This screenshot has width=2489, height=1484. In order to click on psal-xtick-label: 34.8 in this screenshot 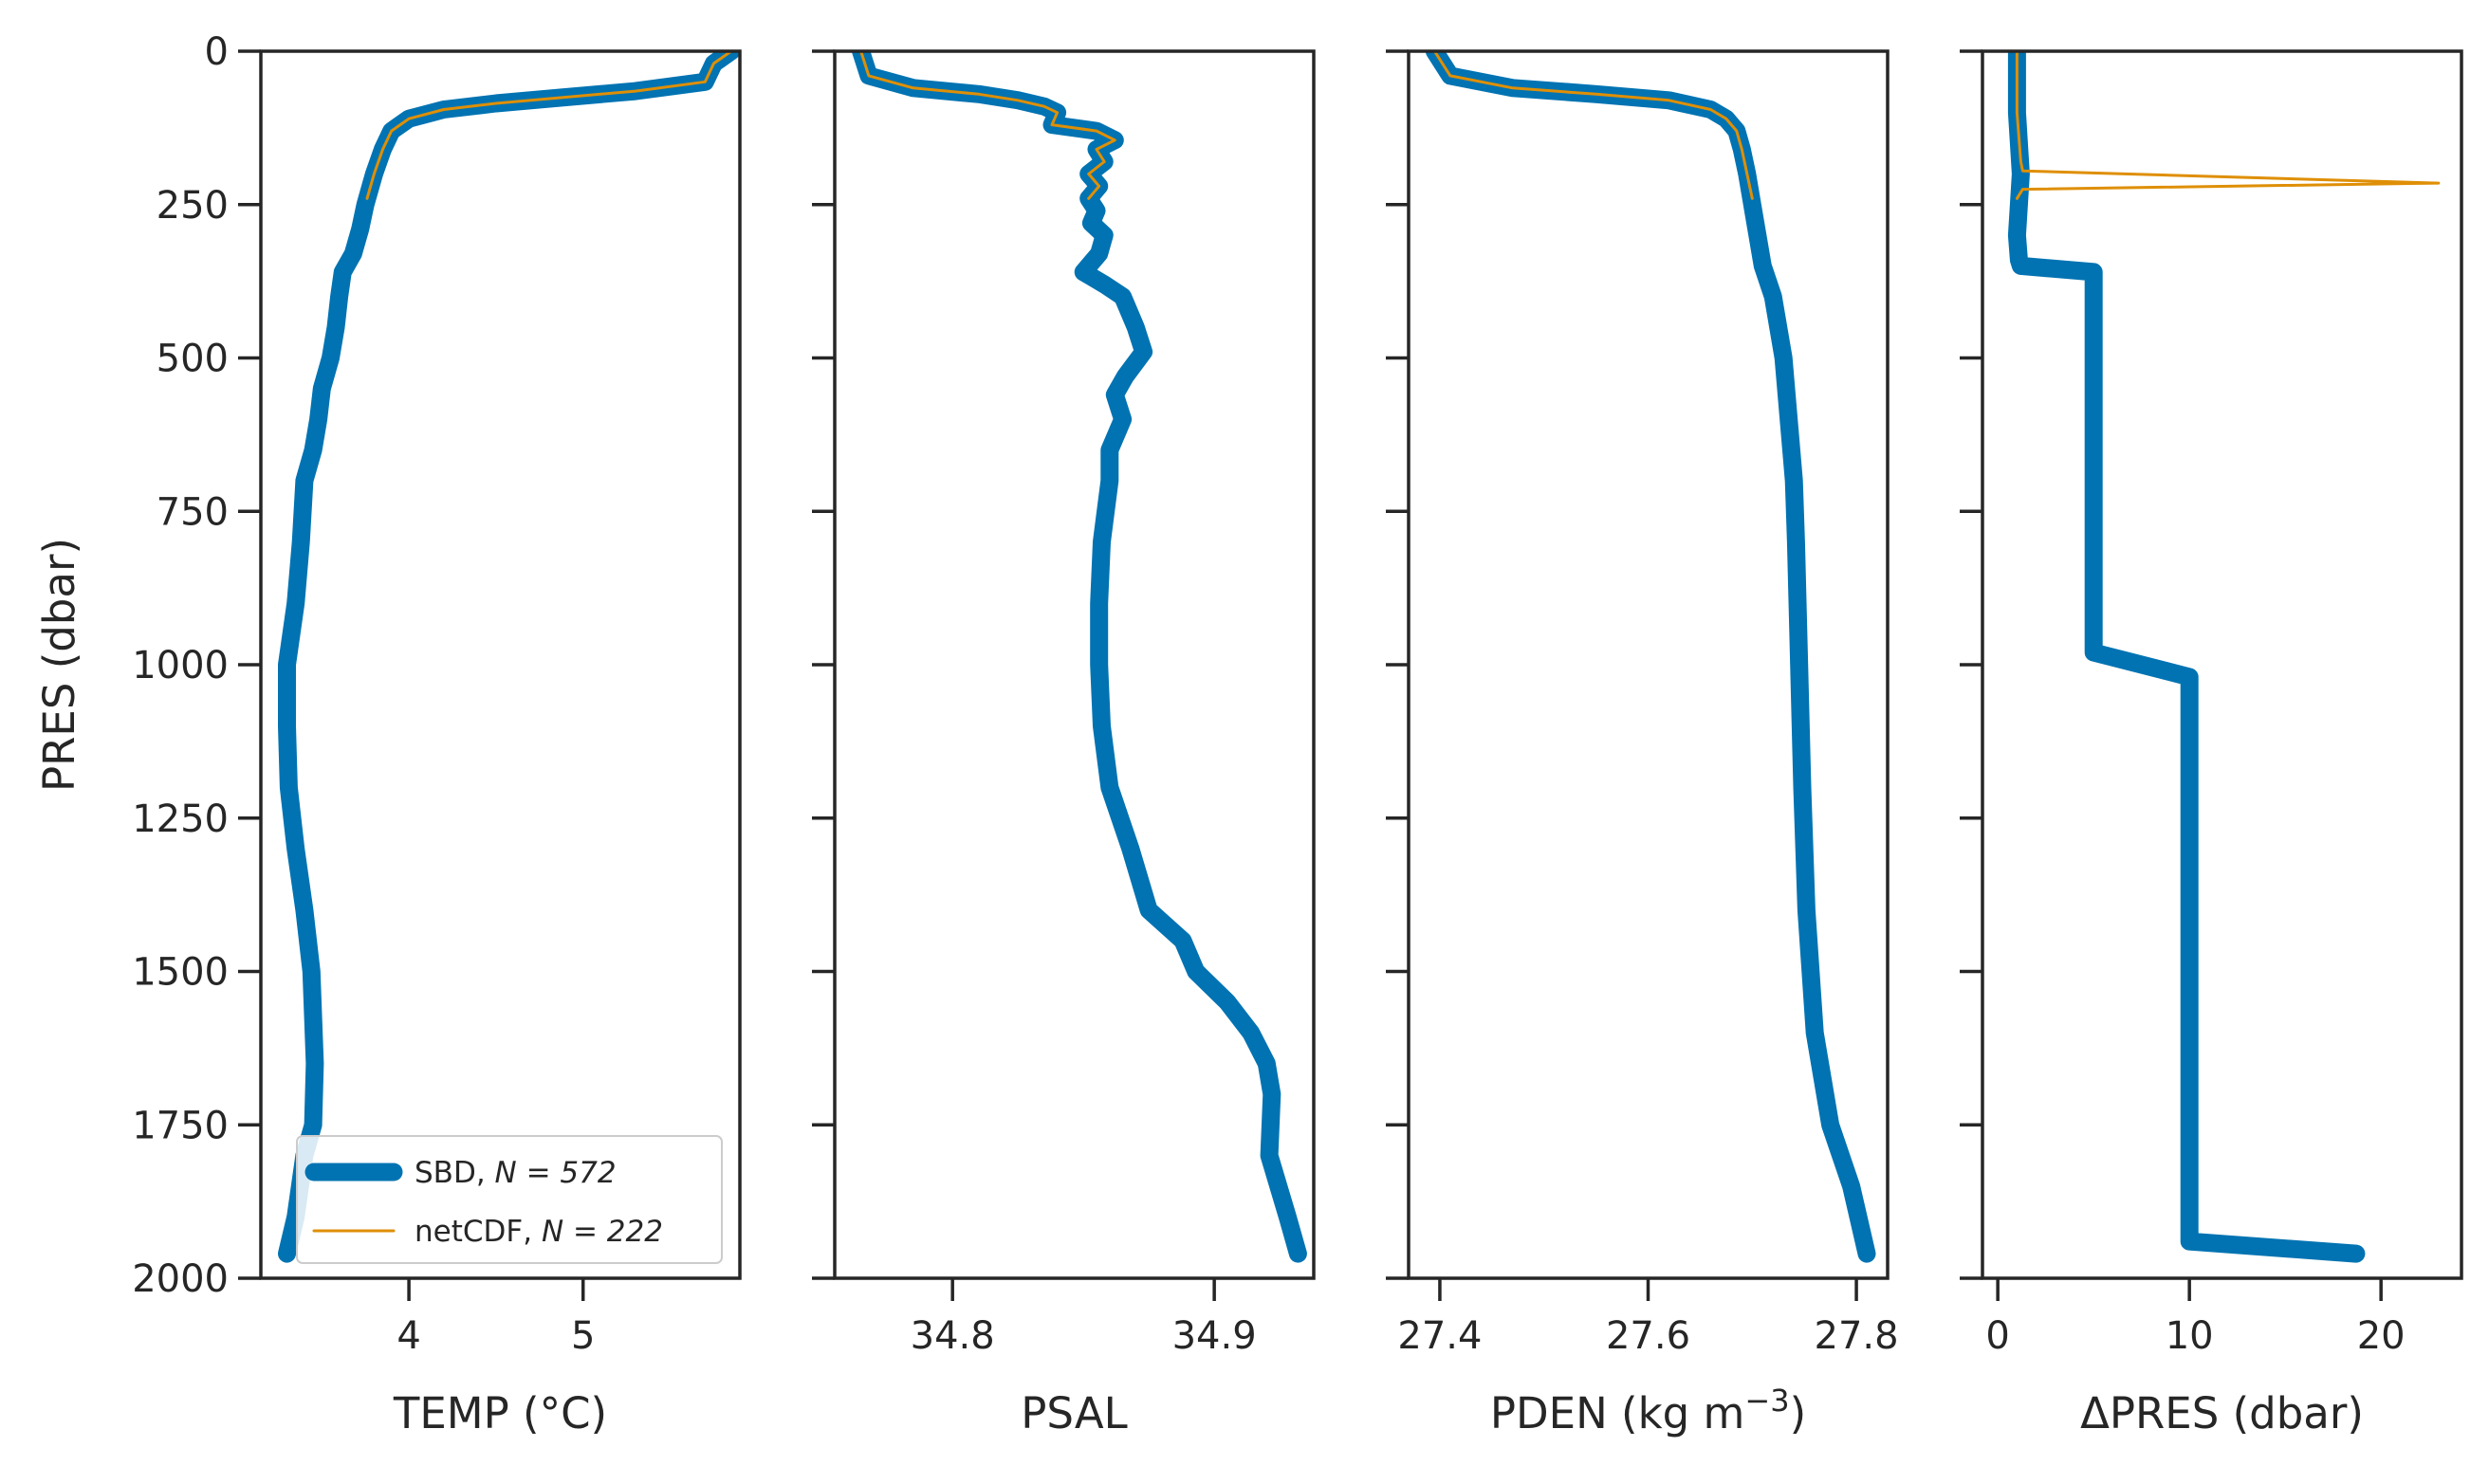, I will do `click(953, 1336)`.